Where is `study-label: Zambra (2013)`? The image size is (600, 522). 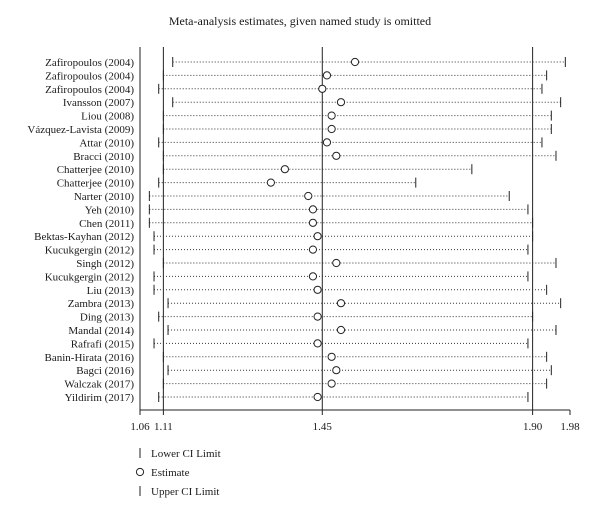 study-label: Zambra (2013) is located at coordinates (101, 304).